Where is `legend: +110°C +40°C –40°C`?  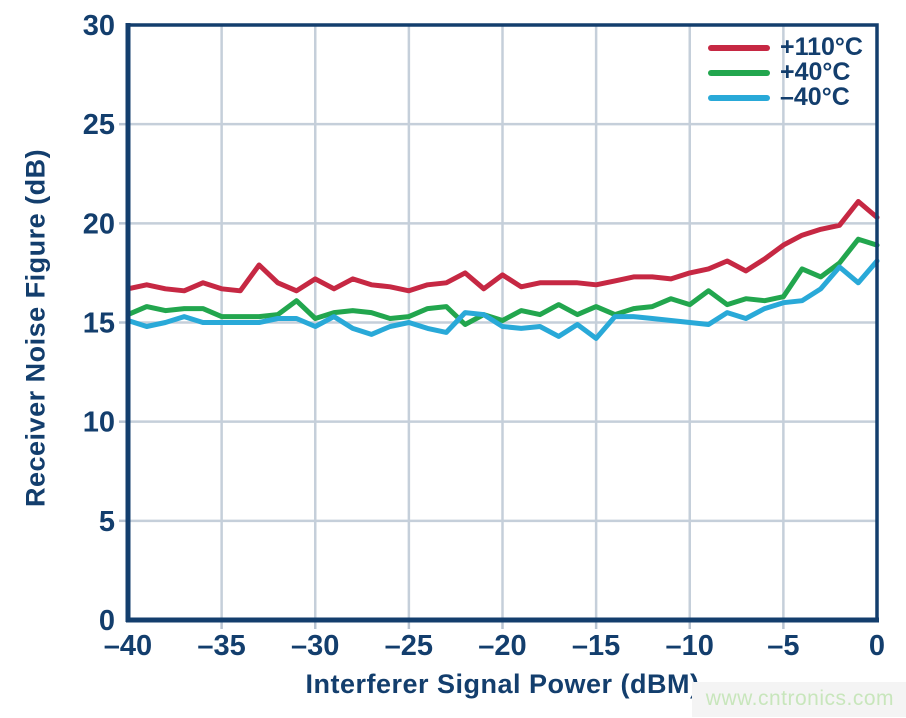 legend: +110°C +40°C –40°C is located at coordinates (785, 72).